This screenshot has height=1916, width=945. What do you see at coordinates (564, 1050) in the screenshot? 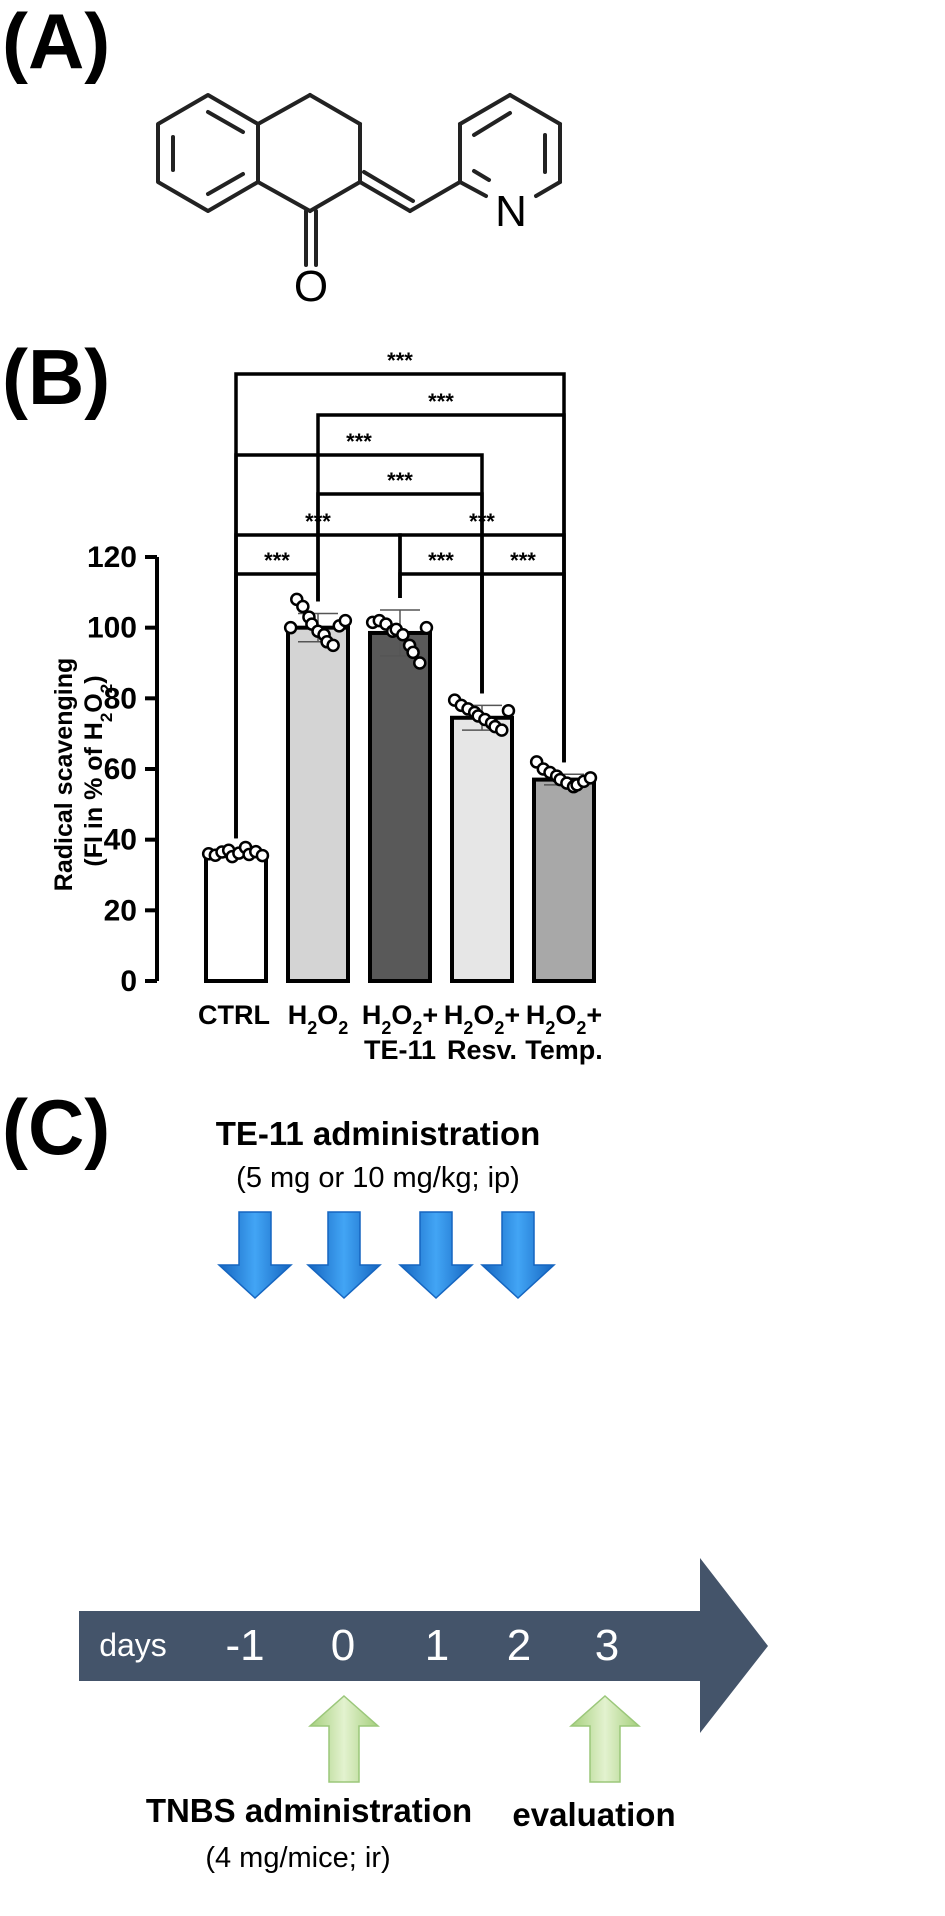
I see `category-sublabel-4: Temp.` at bounding box center [564, 1050].